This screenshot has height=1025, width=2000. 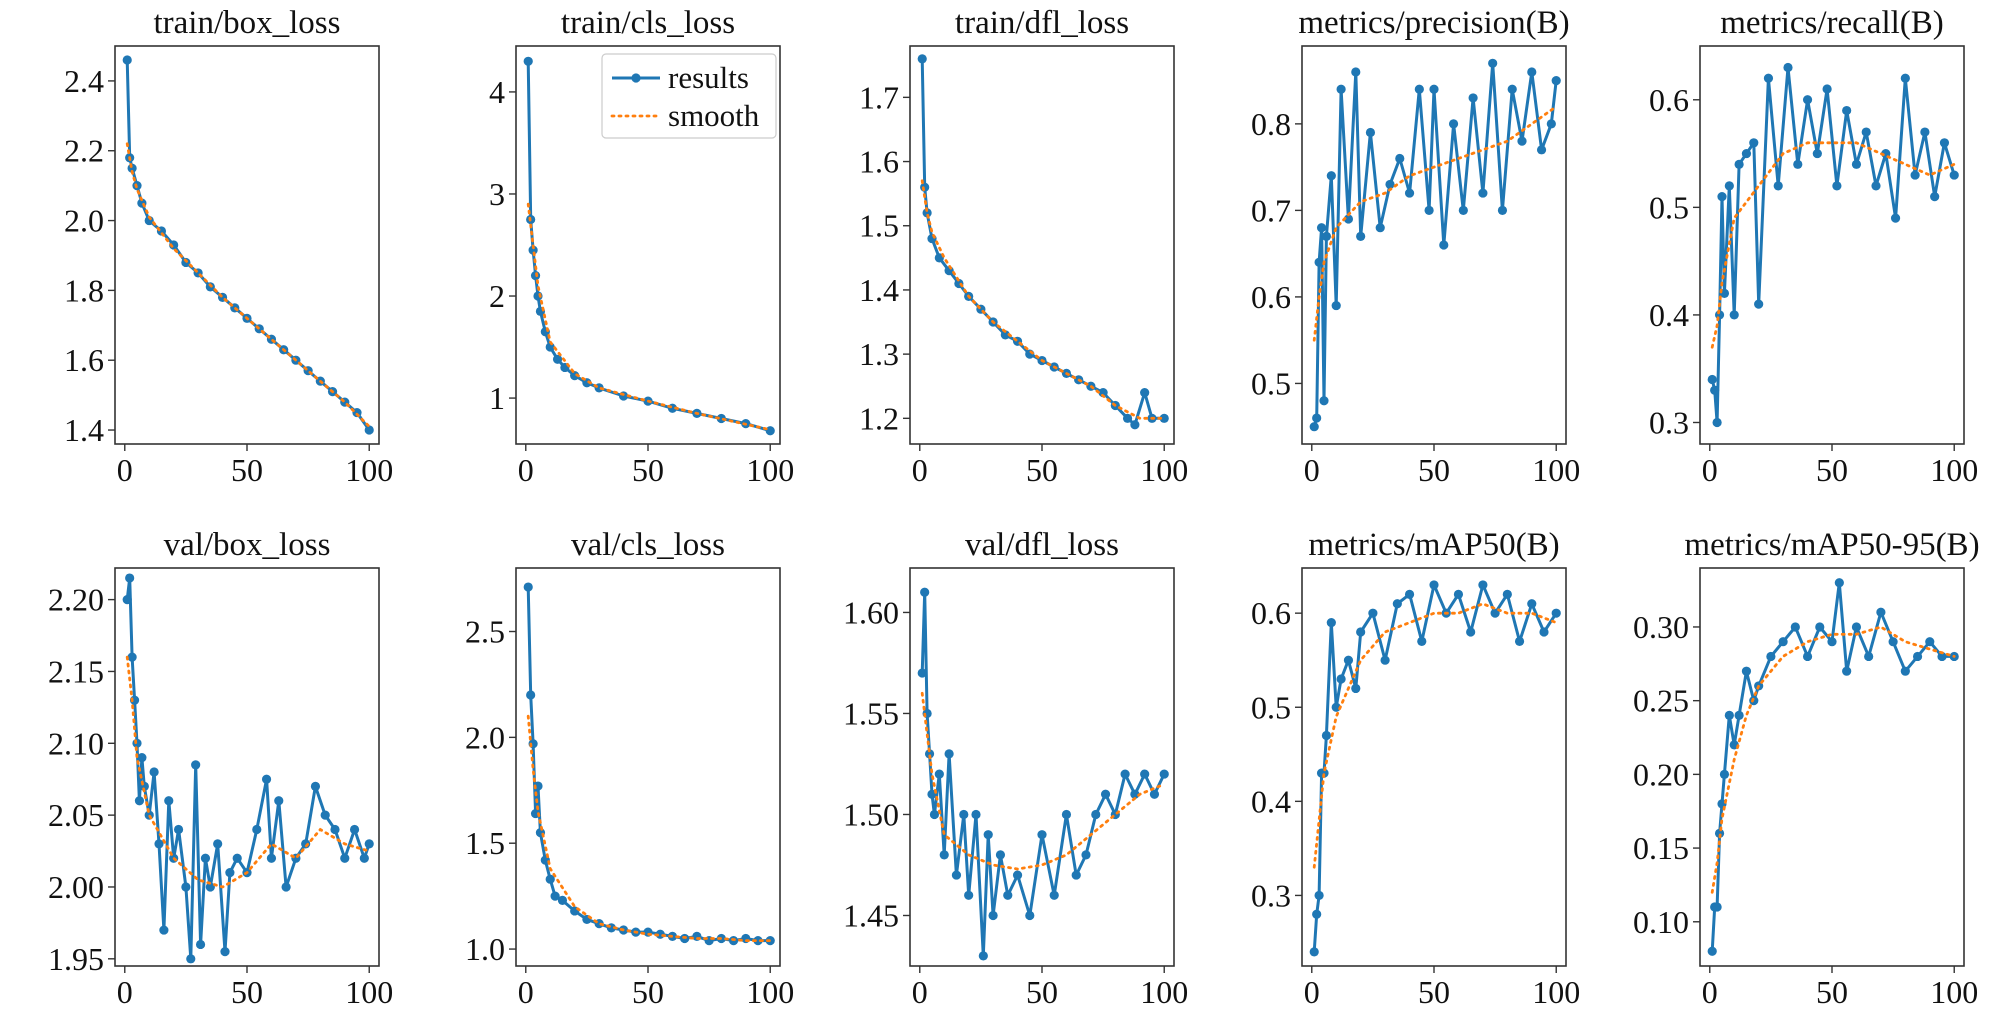 I want to click on y-tick-label: 1.95, so click(x=76, y=959).